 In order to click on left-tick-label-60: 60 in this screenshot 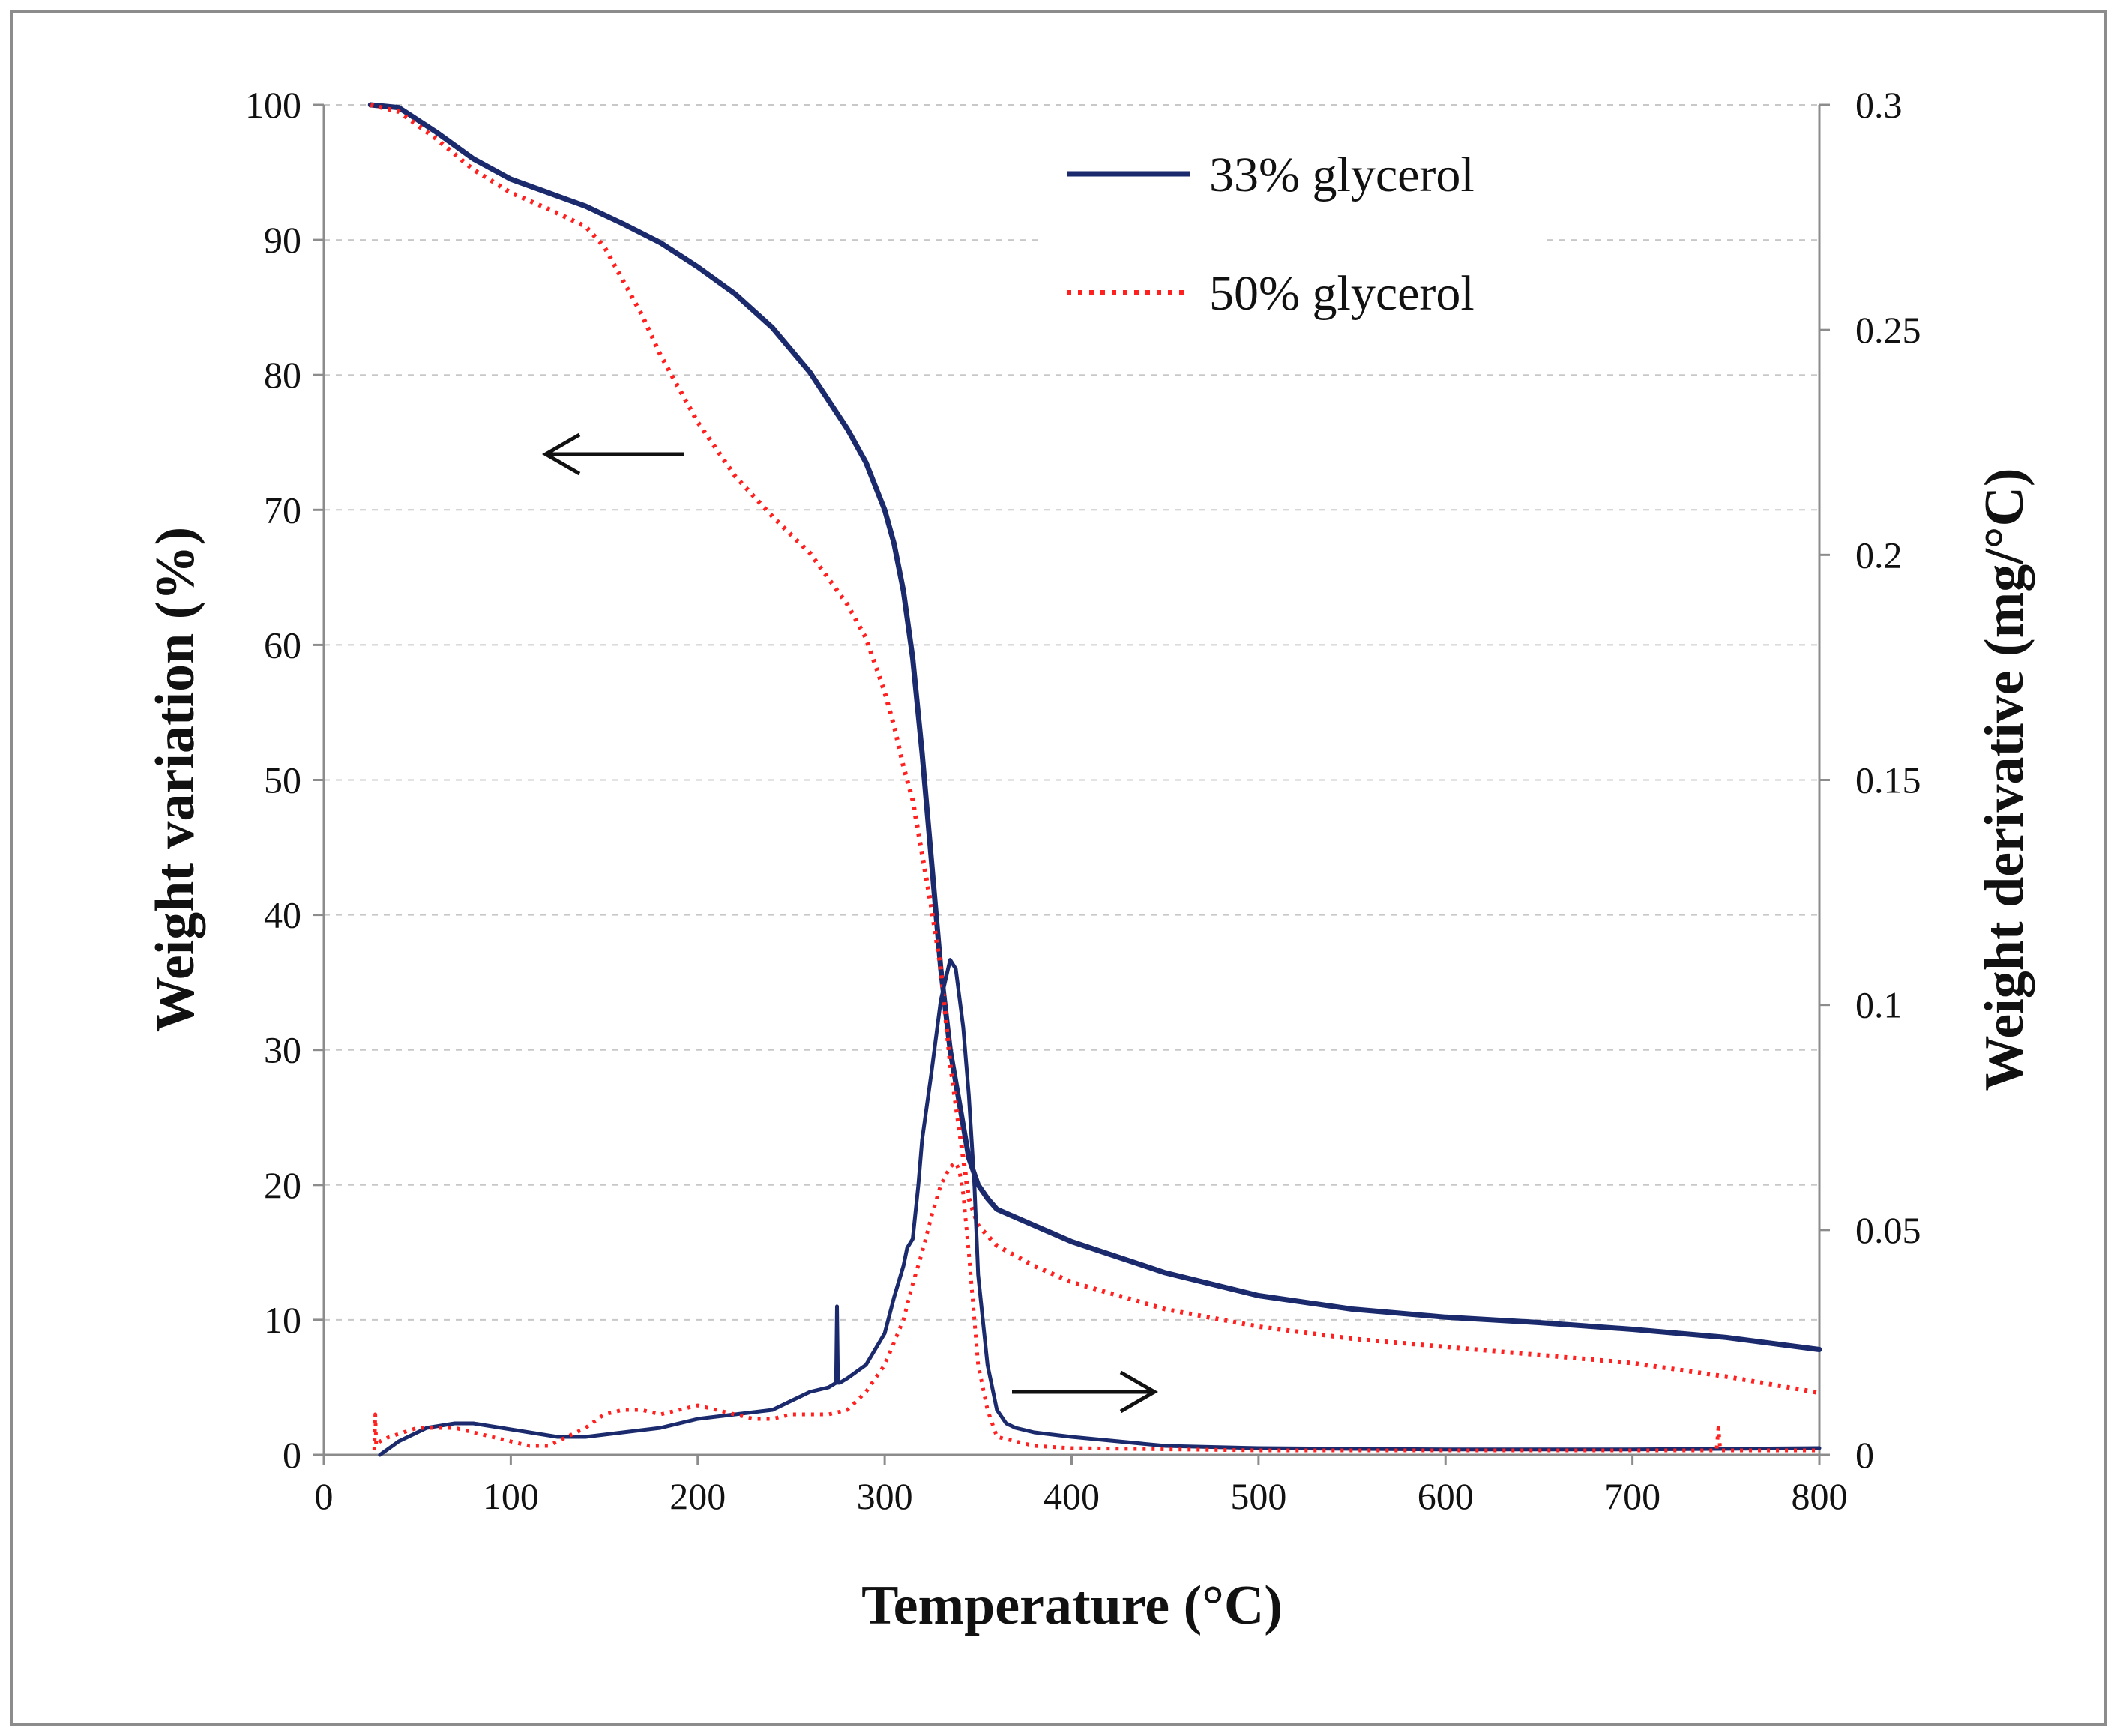, I will do `click(282, 645)`.